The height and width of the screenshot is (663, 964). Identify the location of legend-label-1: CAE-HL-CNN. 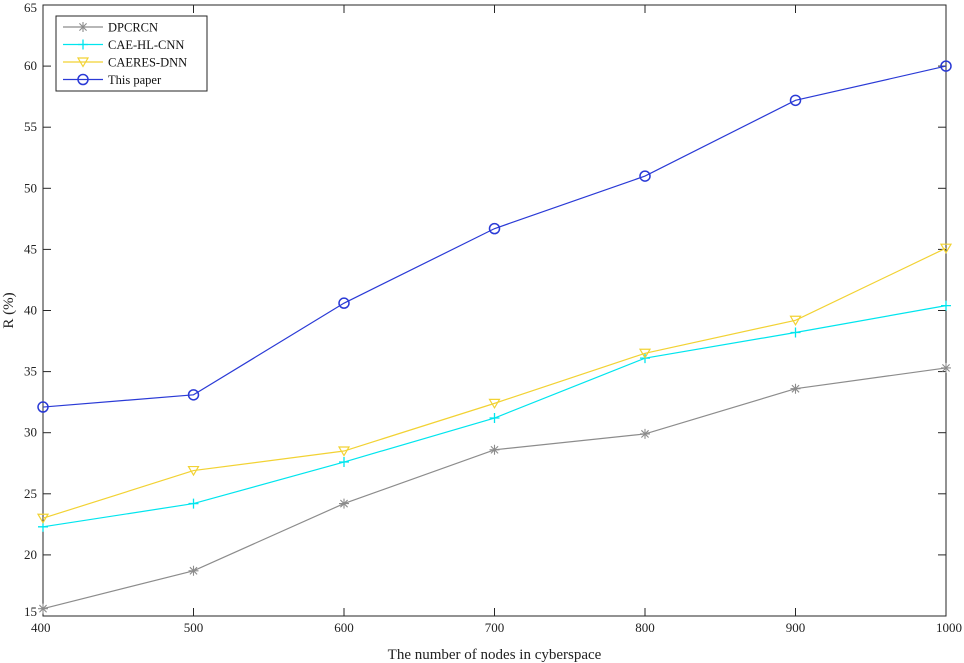
(146, 45).